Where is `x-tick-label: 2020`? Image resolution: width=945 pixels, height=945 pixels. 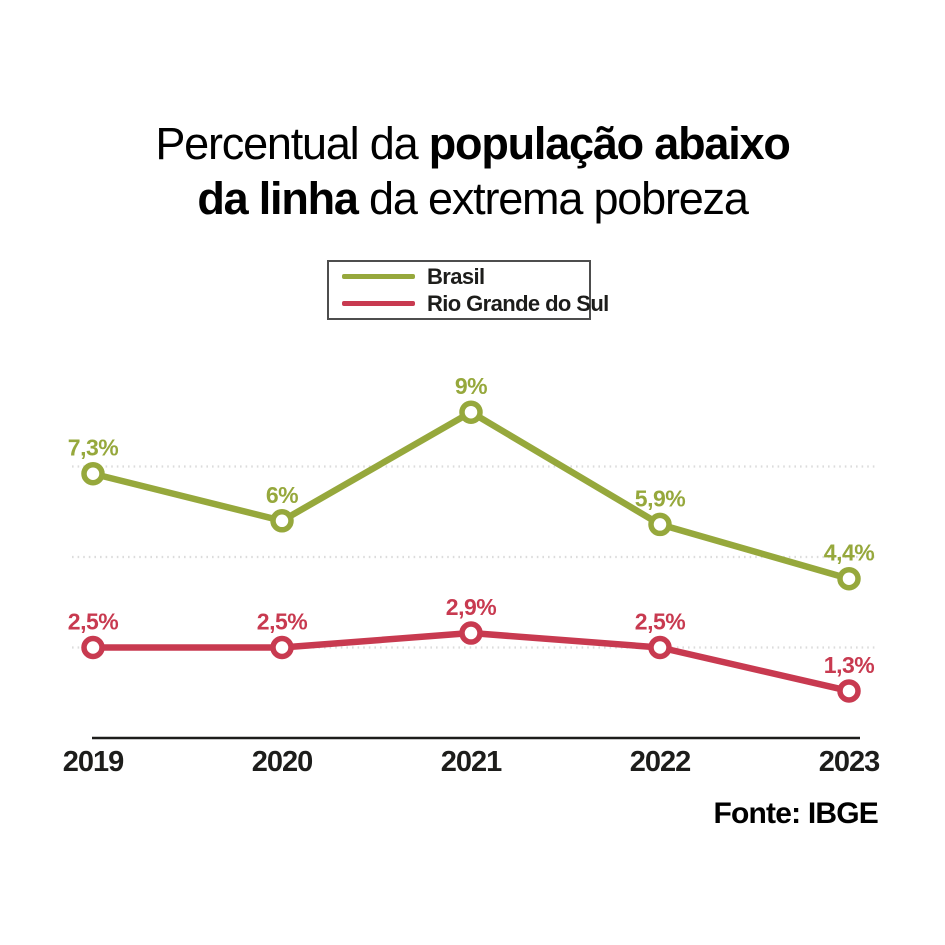 x-tick-label: 2020 is located at coordinates (282, 762).